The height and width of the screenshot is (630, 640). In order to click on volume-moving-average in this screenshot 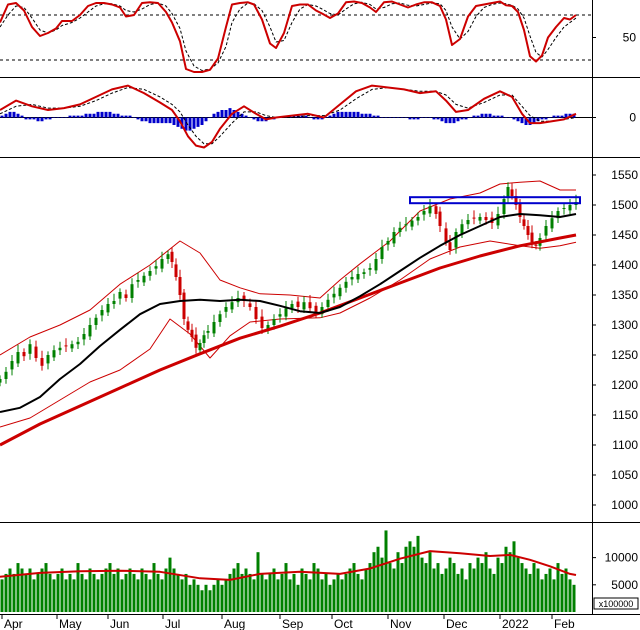, I will do `click(288, 565)`.